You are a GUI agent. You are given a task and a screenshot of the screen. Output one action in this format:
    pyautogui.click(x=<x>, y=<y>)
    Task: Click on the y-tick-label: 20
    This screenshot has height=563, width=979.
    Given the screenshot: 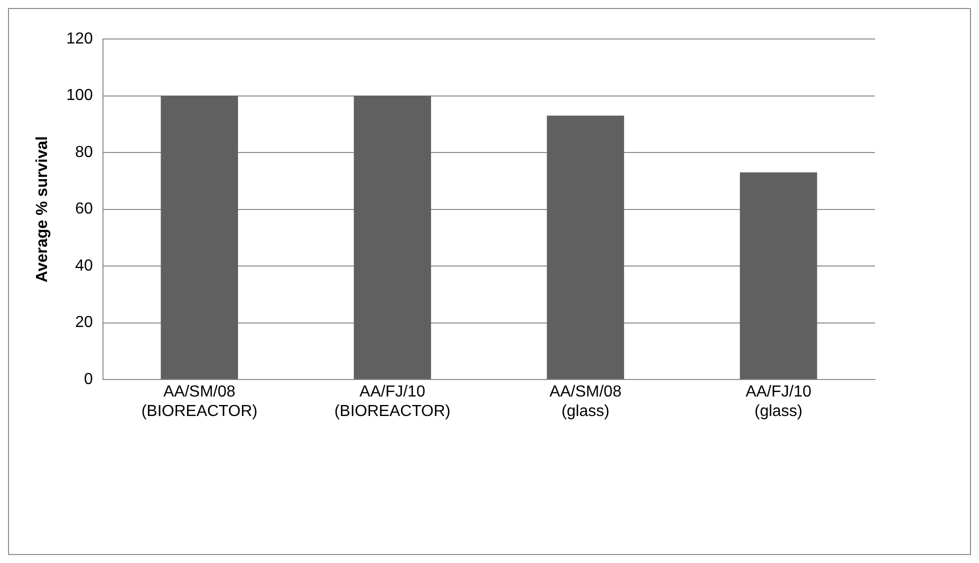 What is the action you would take?
    pyautogui.click(x=84, y=323)
    